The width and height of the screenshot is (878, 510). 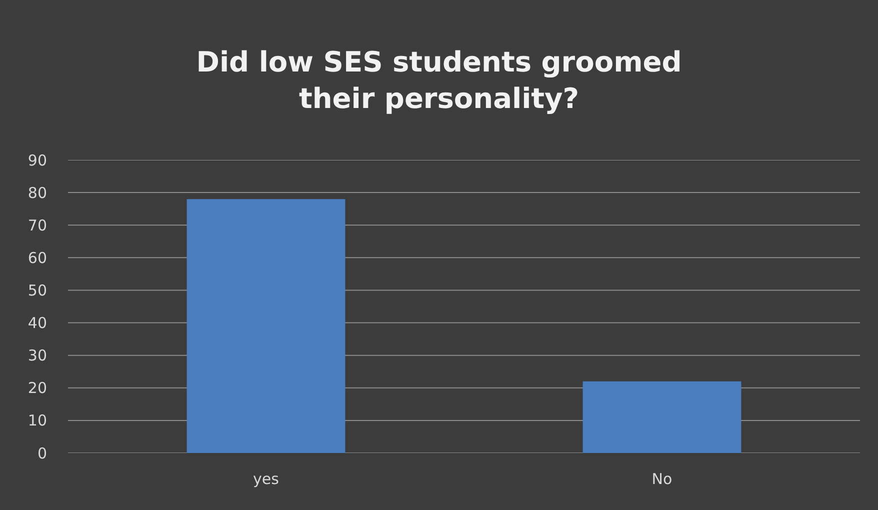 I want to click on x-tick-label: No, so click(x=662, y=479).